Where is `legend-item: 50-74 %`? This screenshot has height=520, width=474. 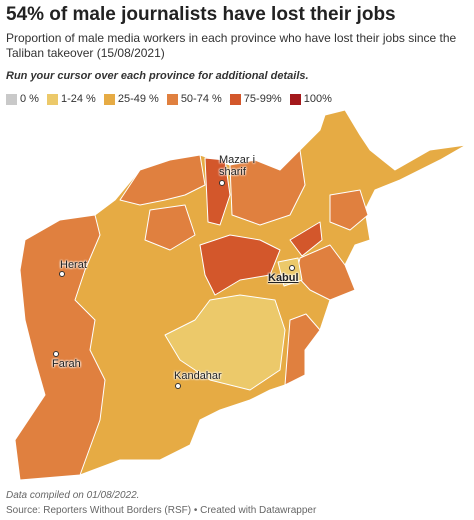 legend-item: 50-74 % is located at coordinates (194, 99).